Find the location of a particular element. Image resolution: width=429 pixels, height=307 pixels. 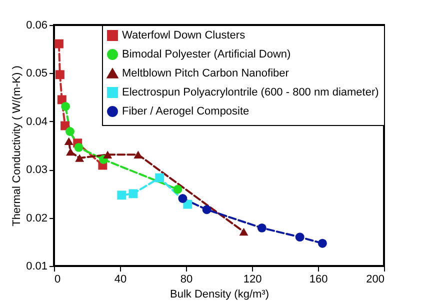

y-tick-label: 0.03 is located at coordinates (37, 170).